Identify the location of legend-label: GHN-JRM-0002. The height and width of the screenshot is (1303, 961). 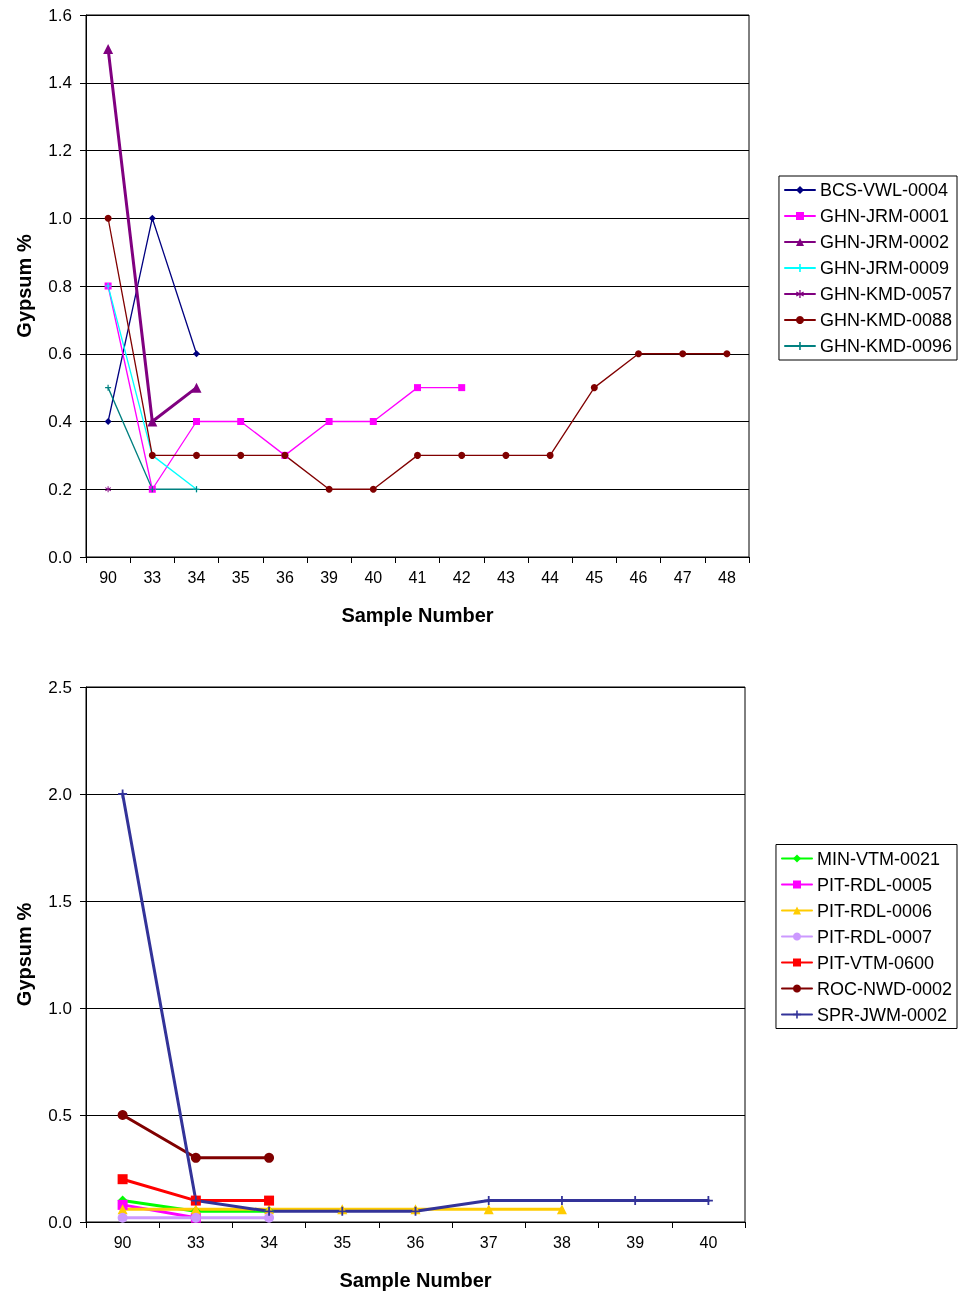
(884, 242).